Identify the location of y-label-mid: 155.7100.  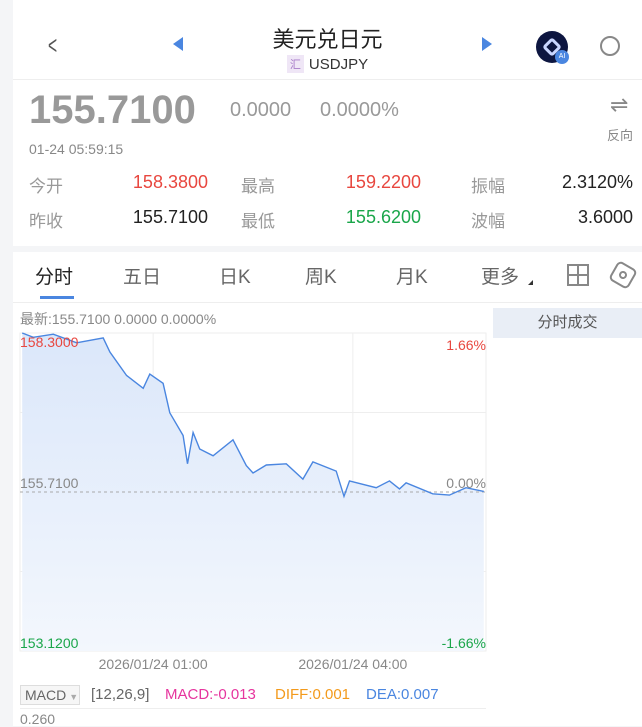
(49, 483).